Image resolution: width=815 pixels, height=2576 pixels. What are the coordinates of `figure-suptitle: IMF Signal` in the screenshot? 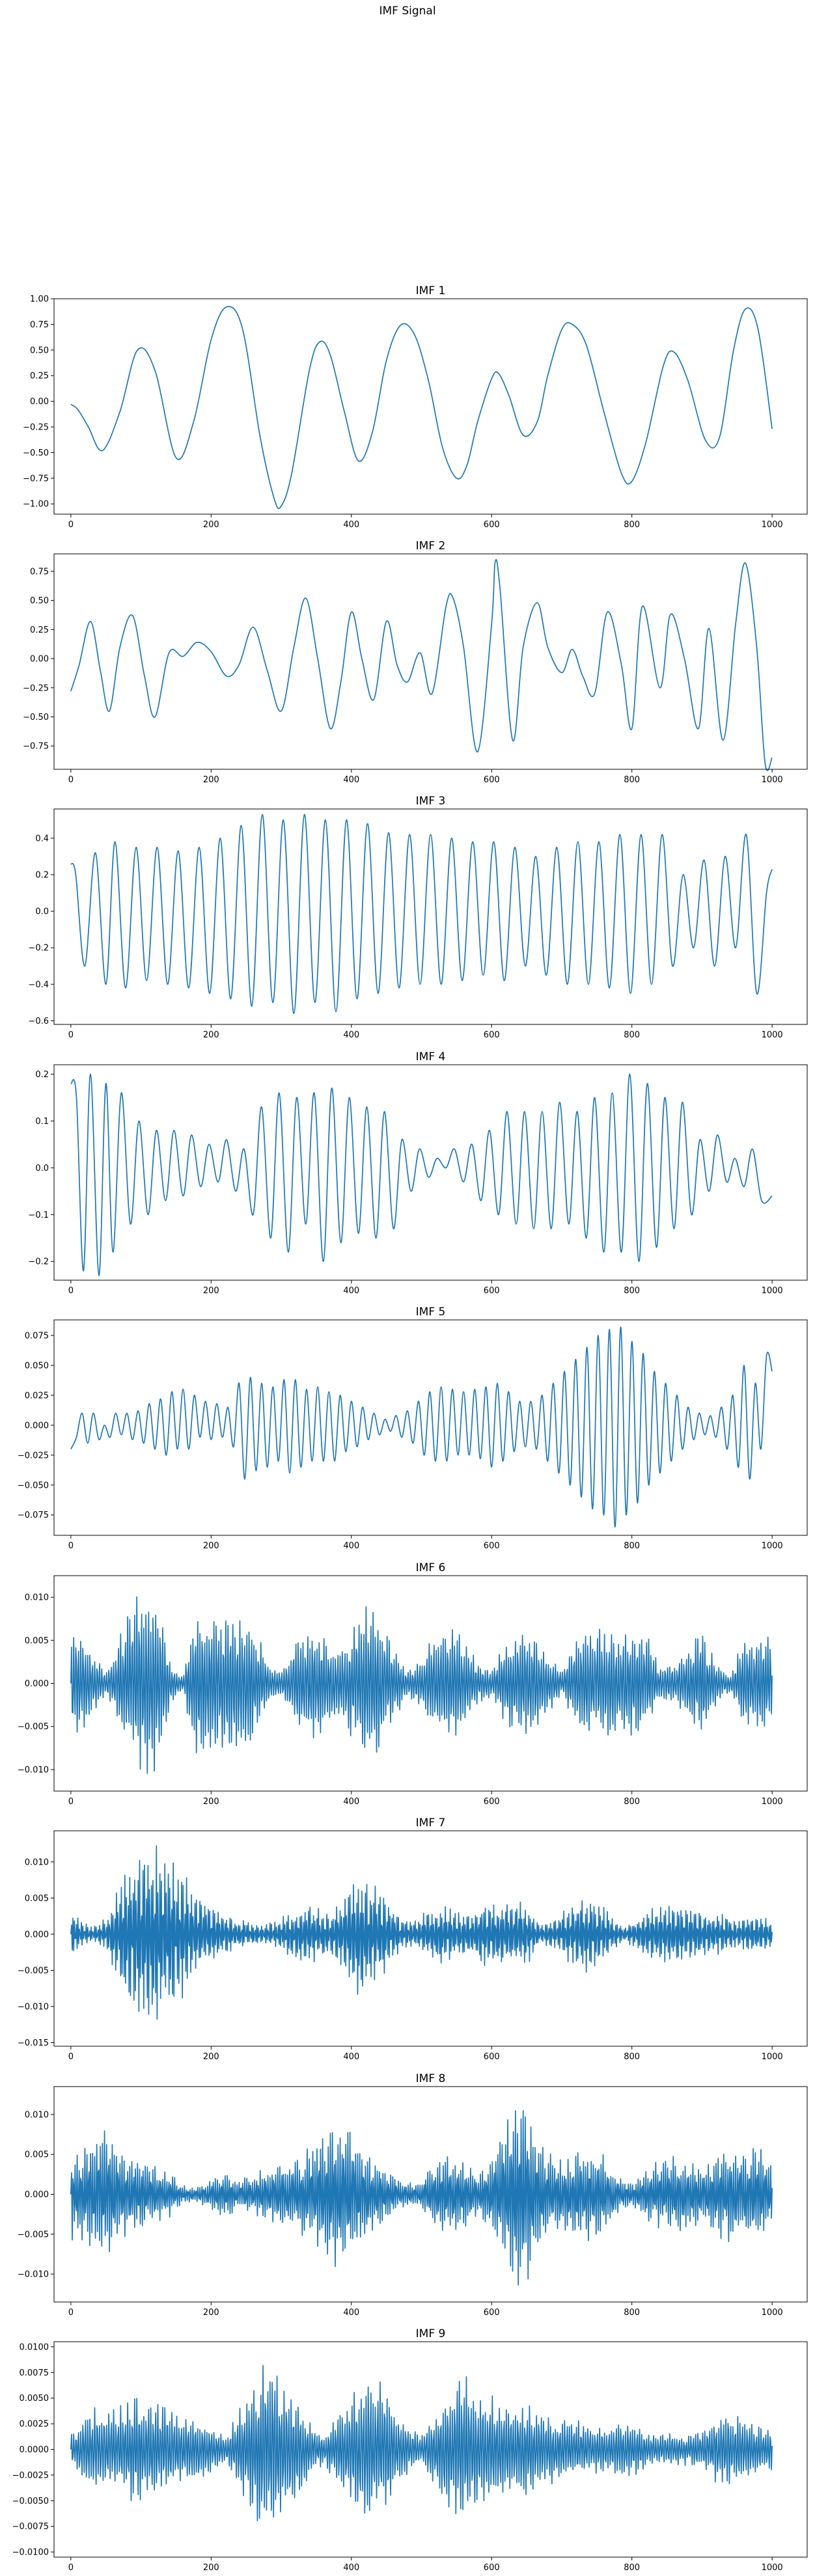 It's located at (407, 11).